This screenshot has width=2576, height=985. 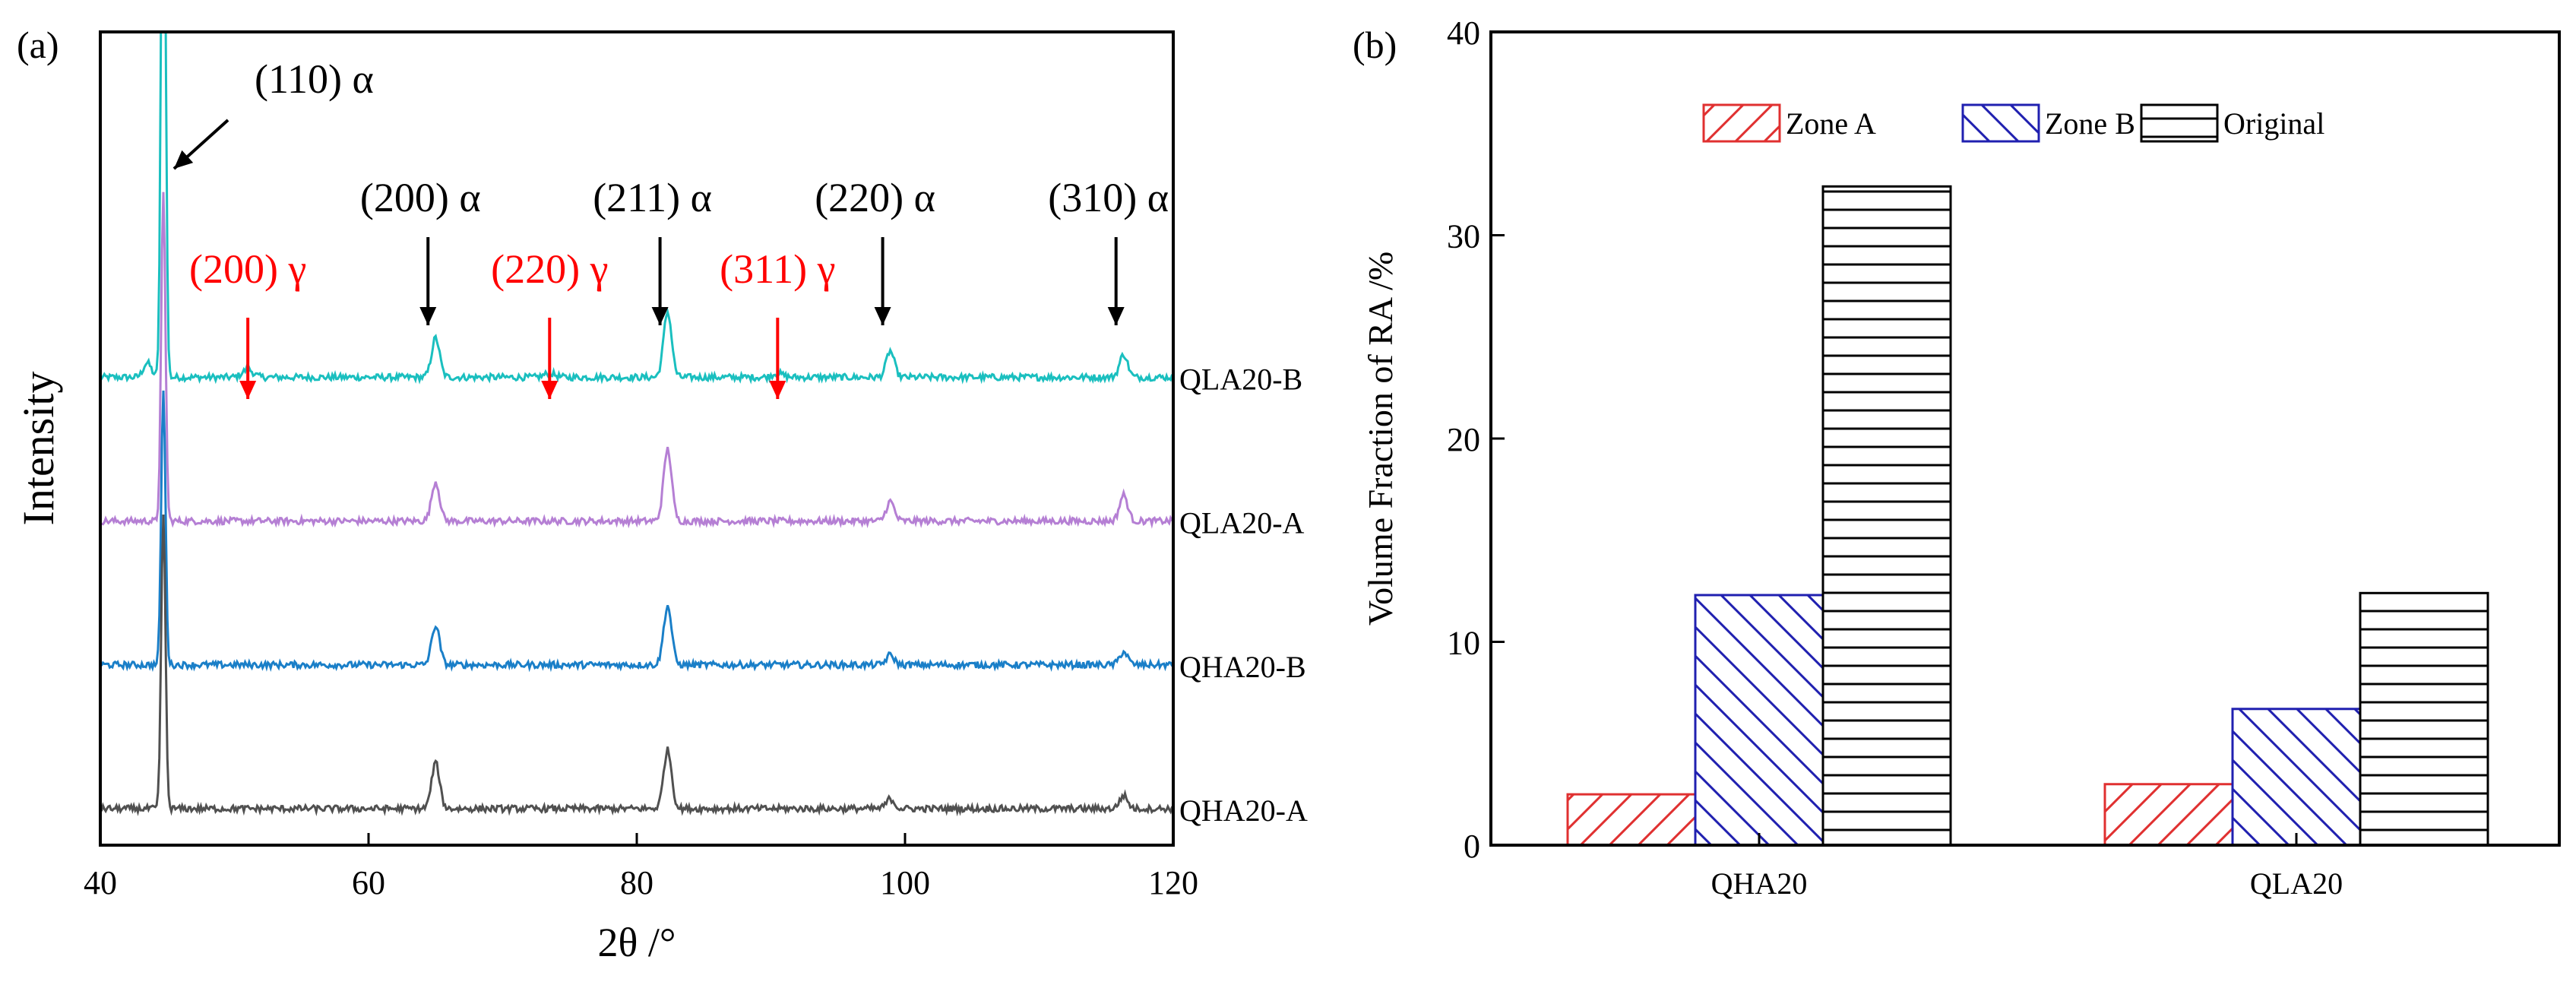 What do you see at coordinates (2168, 815) in the screenshot?
I see `bar-zone-a-qla20` at bounding box center [2168, 815].